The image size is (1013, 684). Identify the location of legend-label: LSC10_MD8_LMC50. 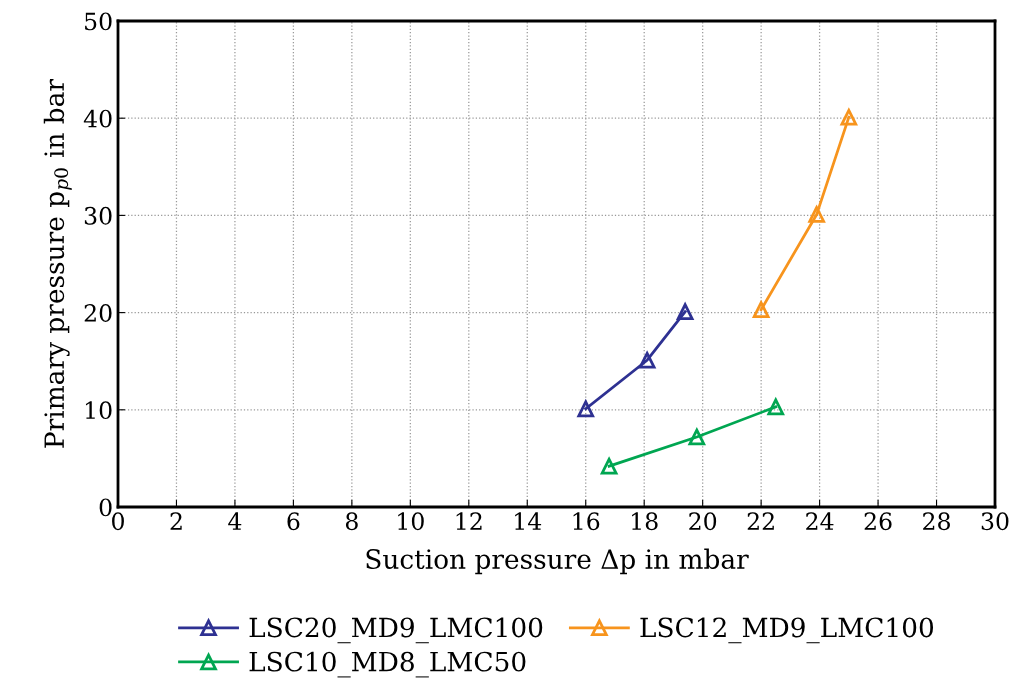
(387, 664).